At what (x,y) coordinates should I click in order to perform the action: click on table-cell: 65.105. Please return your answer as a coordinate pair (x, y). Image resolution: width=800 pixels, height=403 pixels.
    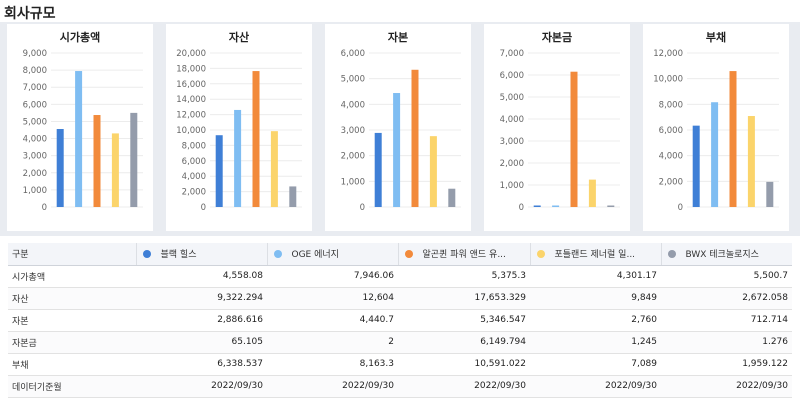
    Looking at the image, I should click on (201, 342).